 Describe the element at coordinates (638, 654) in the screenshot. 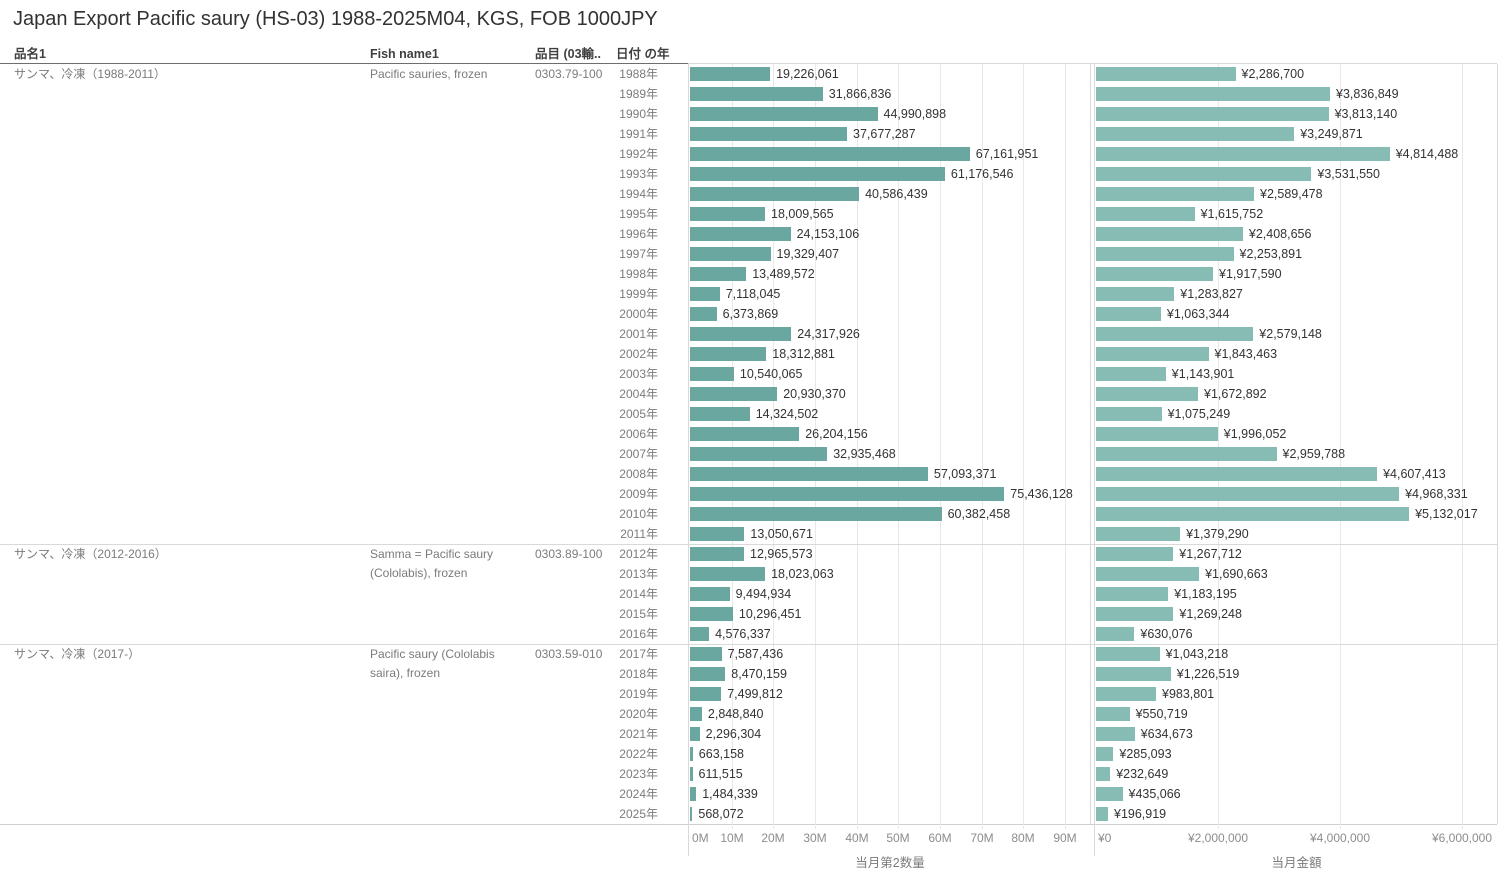

I see `year-label: 2017年` at that location.